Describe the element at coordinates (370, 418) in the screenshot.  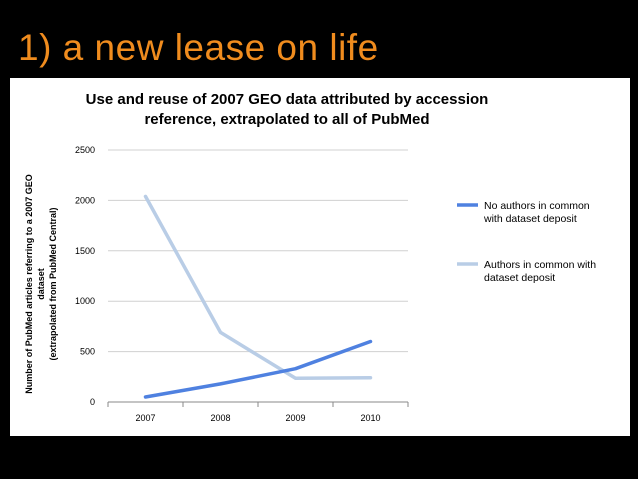
I see `x-tick-label-2010: 2010` at that location.